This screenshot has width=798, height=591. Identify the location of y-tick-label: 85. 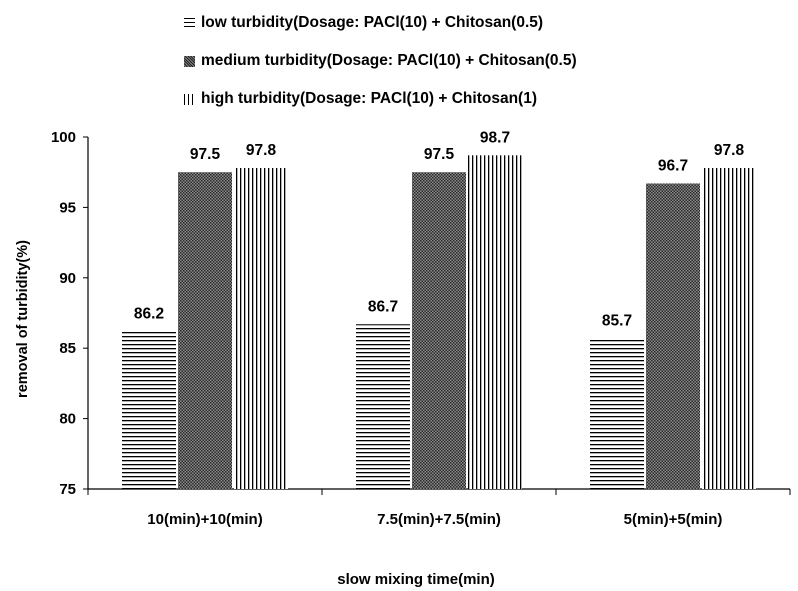
(67, 348).